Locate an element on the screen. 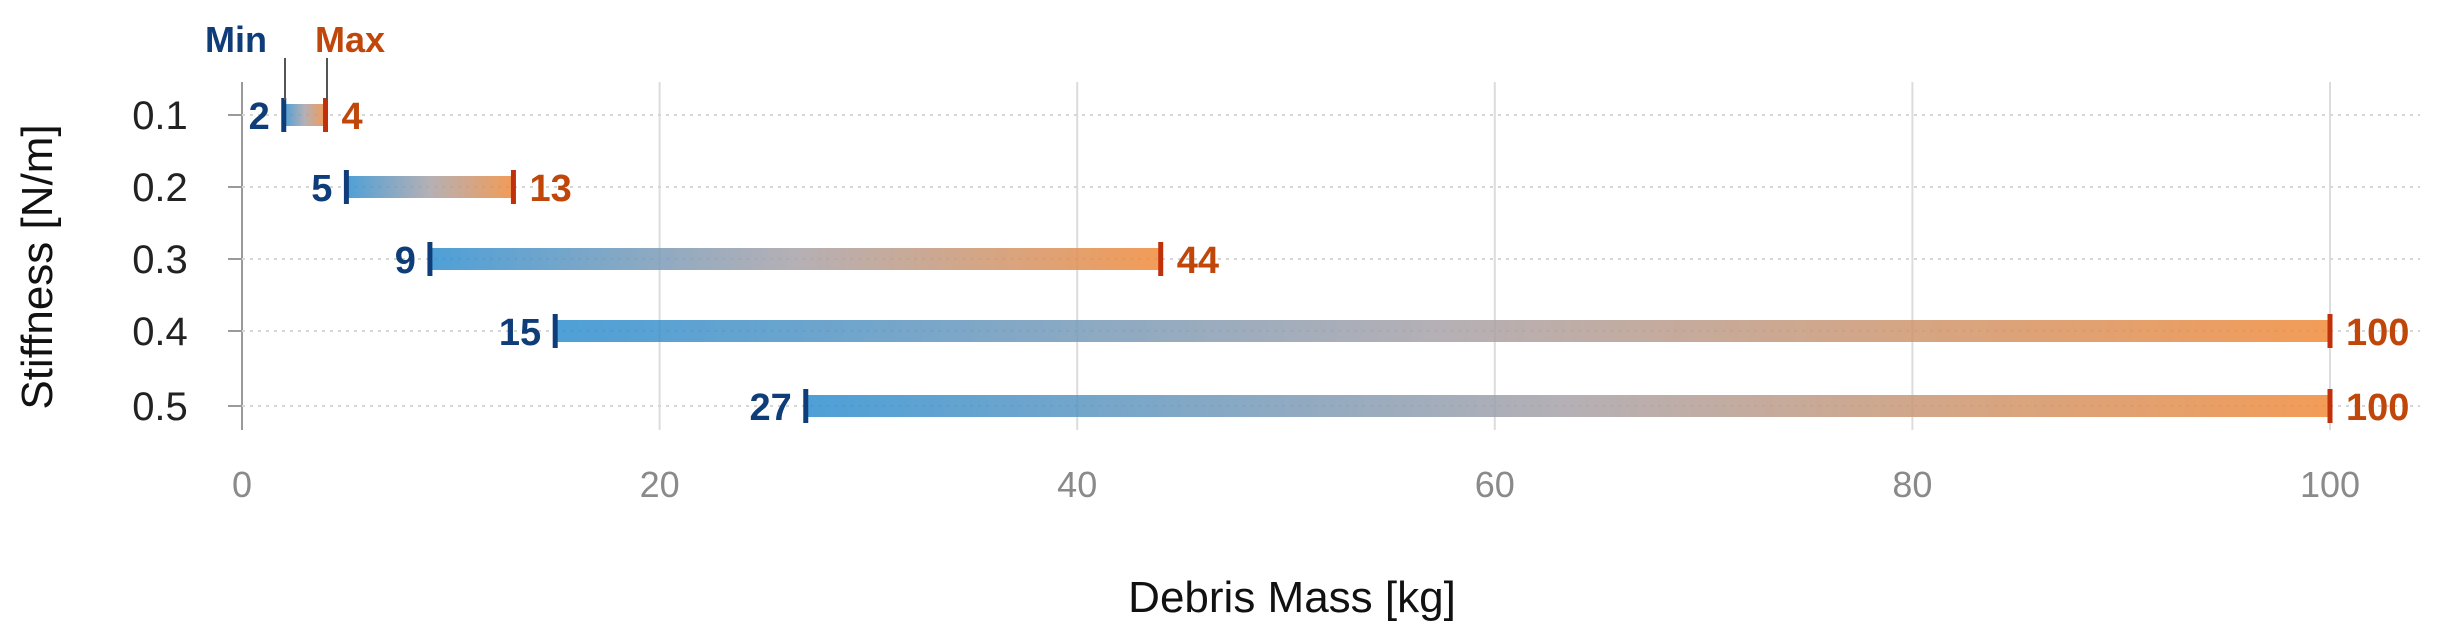  x-tick-label: 0 is located at coordinates (242, 484).